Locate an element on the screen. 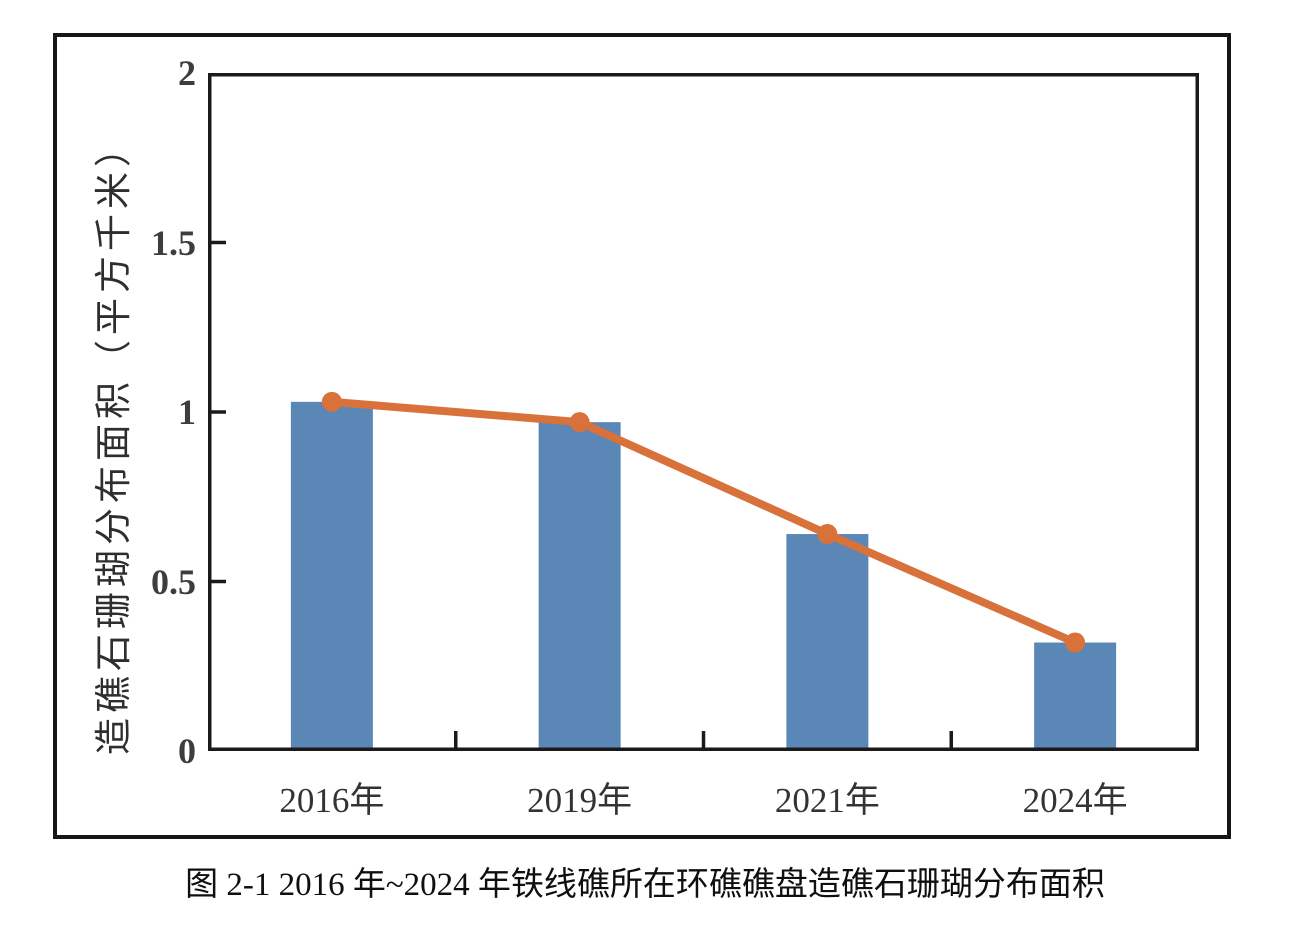 The image size is (1290, 931). bar-2021年 is located at coordinates (827, 641).